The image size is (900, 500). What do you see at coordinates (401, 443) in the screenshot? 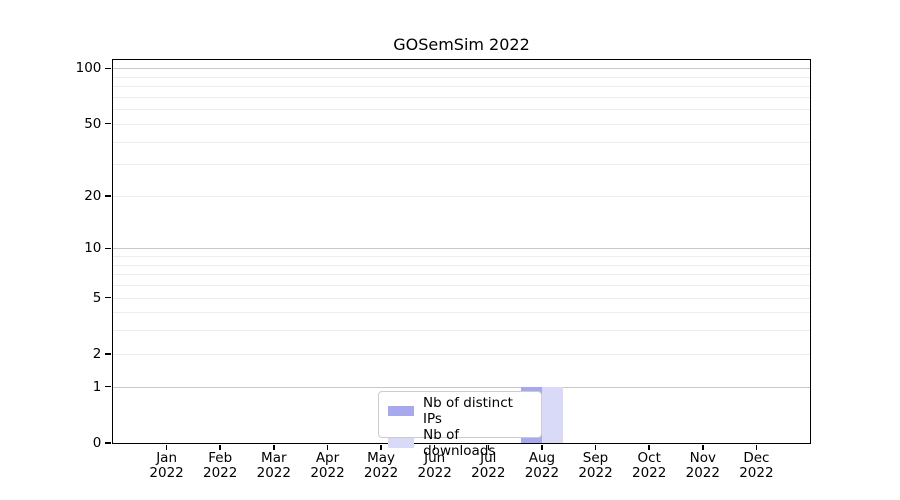
I see `legend-swatch-downloads` at bounding box center [401, 443].